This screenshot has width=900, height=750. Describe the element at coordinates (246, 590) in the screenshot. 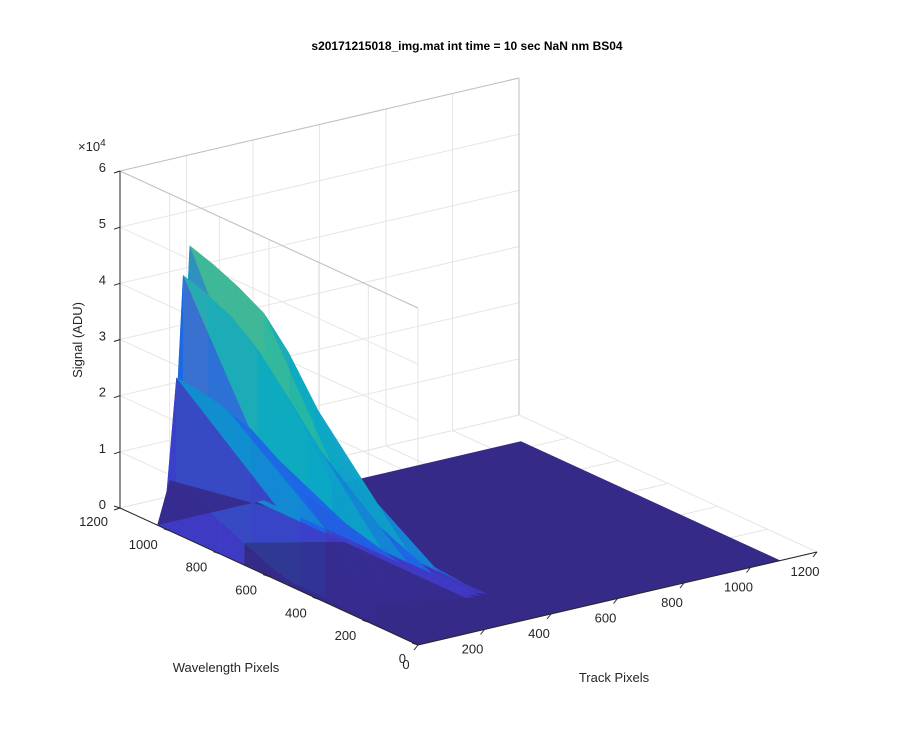

I see `y-tick-label: 600` at that location.